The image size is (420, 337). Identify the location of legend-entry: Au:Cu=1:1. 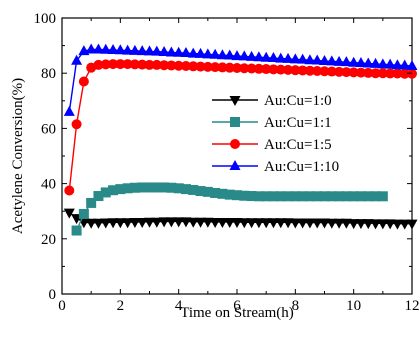
(272, 123).